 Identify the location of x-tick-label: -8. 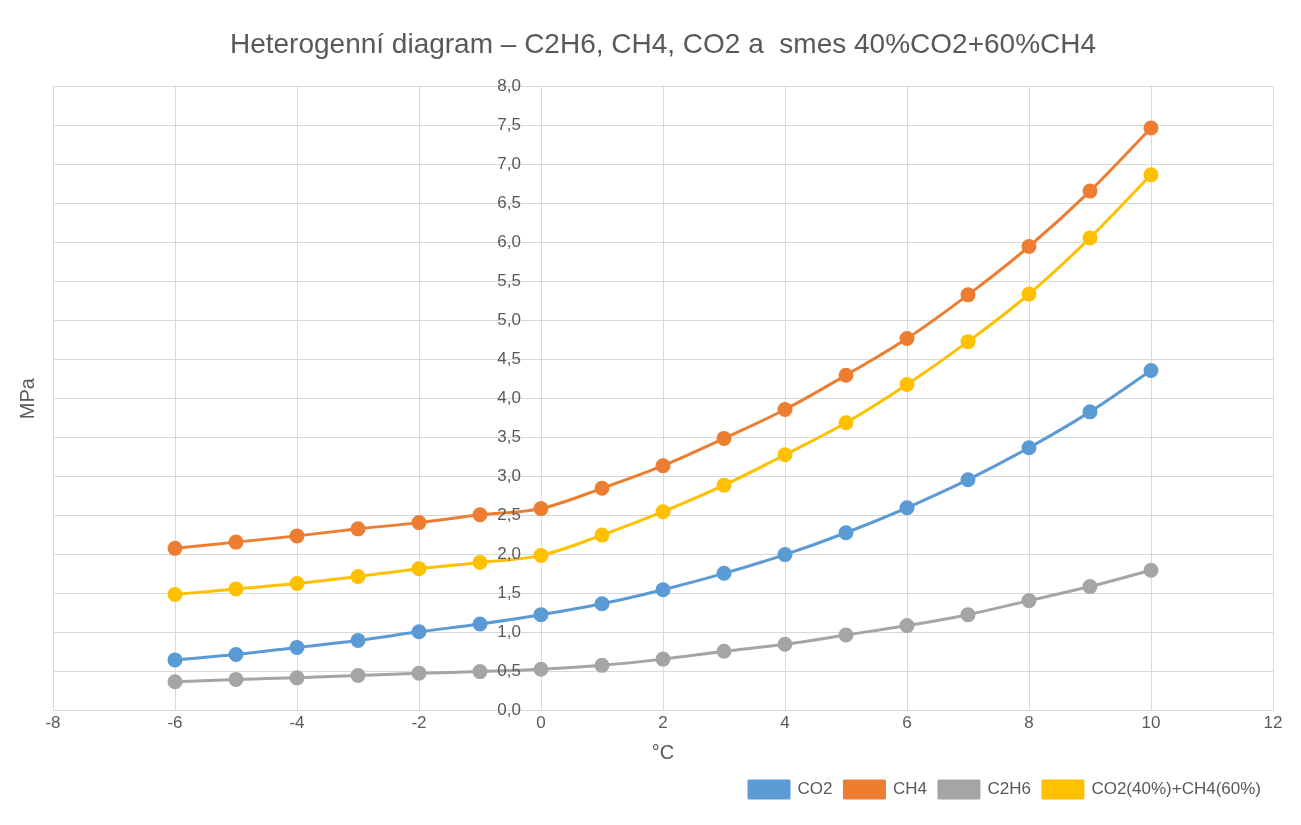
(53, 723).